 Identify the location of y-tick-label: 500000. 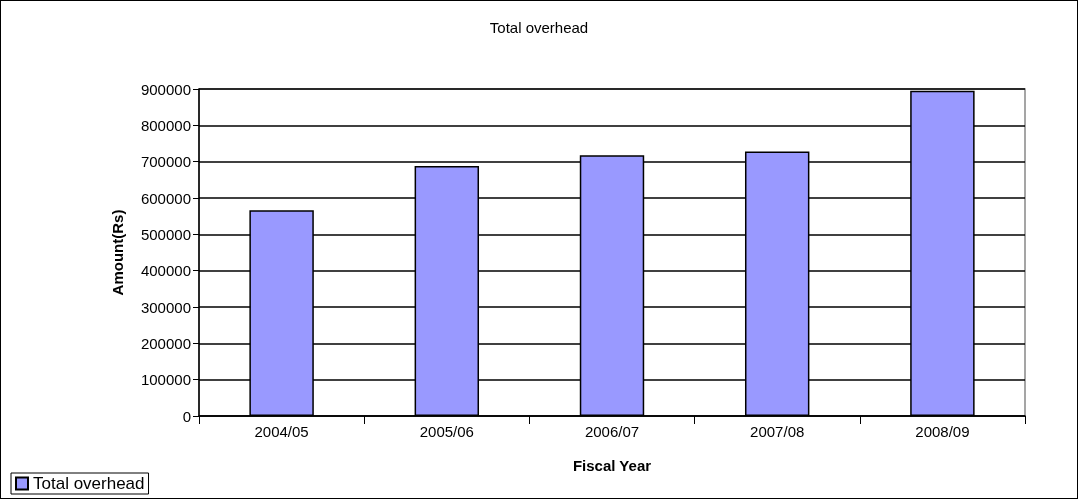
(165, 234).